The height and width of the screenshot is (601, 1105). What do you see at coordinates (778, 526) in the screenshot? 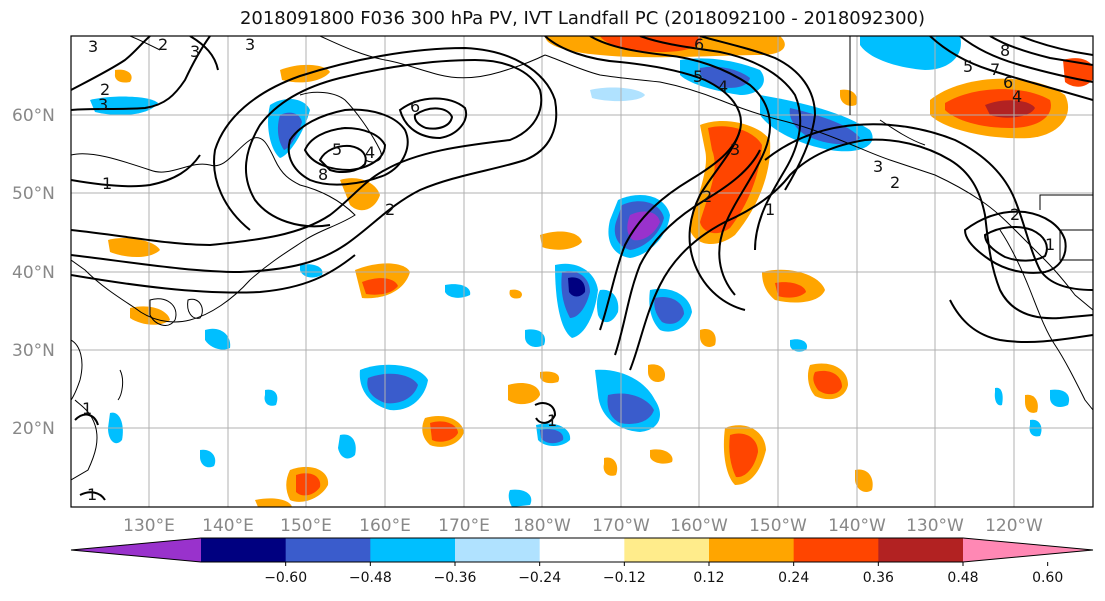
I see `lon-label: 150°W` at bounding box center [778, 526].